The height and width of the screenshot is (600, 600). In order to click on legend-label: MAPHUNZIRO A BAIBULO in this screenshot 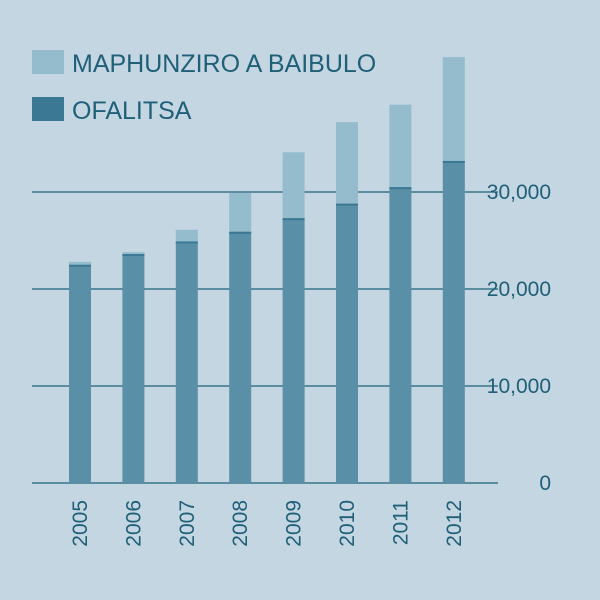, I will do `click(224, 64)`.